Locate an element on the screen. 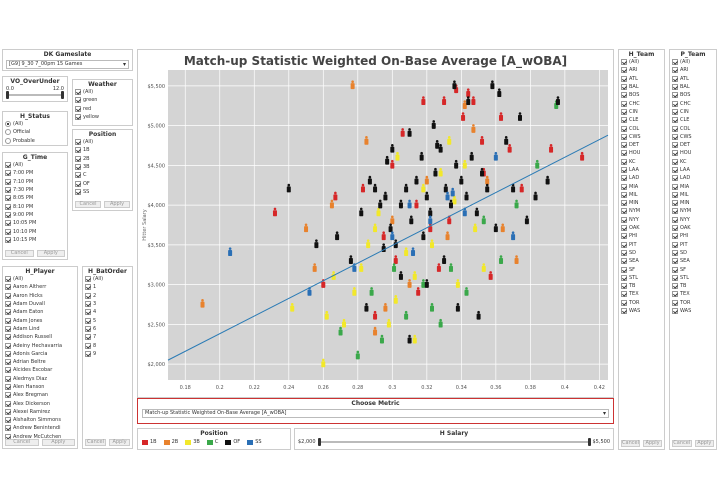 Image resolution: width=720 pixels, height=500 pixels. hbatorder-item: 9 is located at coordinates (107, 354).